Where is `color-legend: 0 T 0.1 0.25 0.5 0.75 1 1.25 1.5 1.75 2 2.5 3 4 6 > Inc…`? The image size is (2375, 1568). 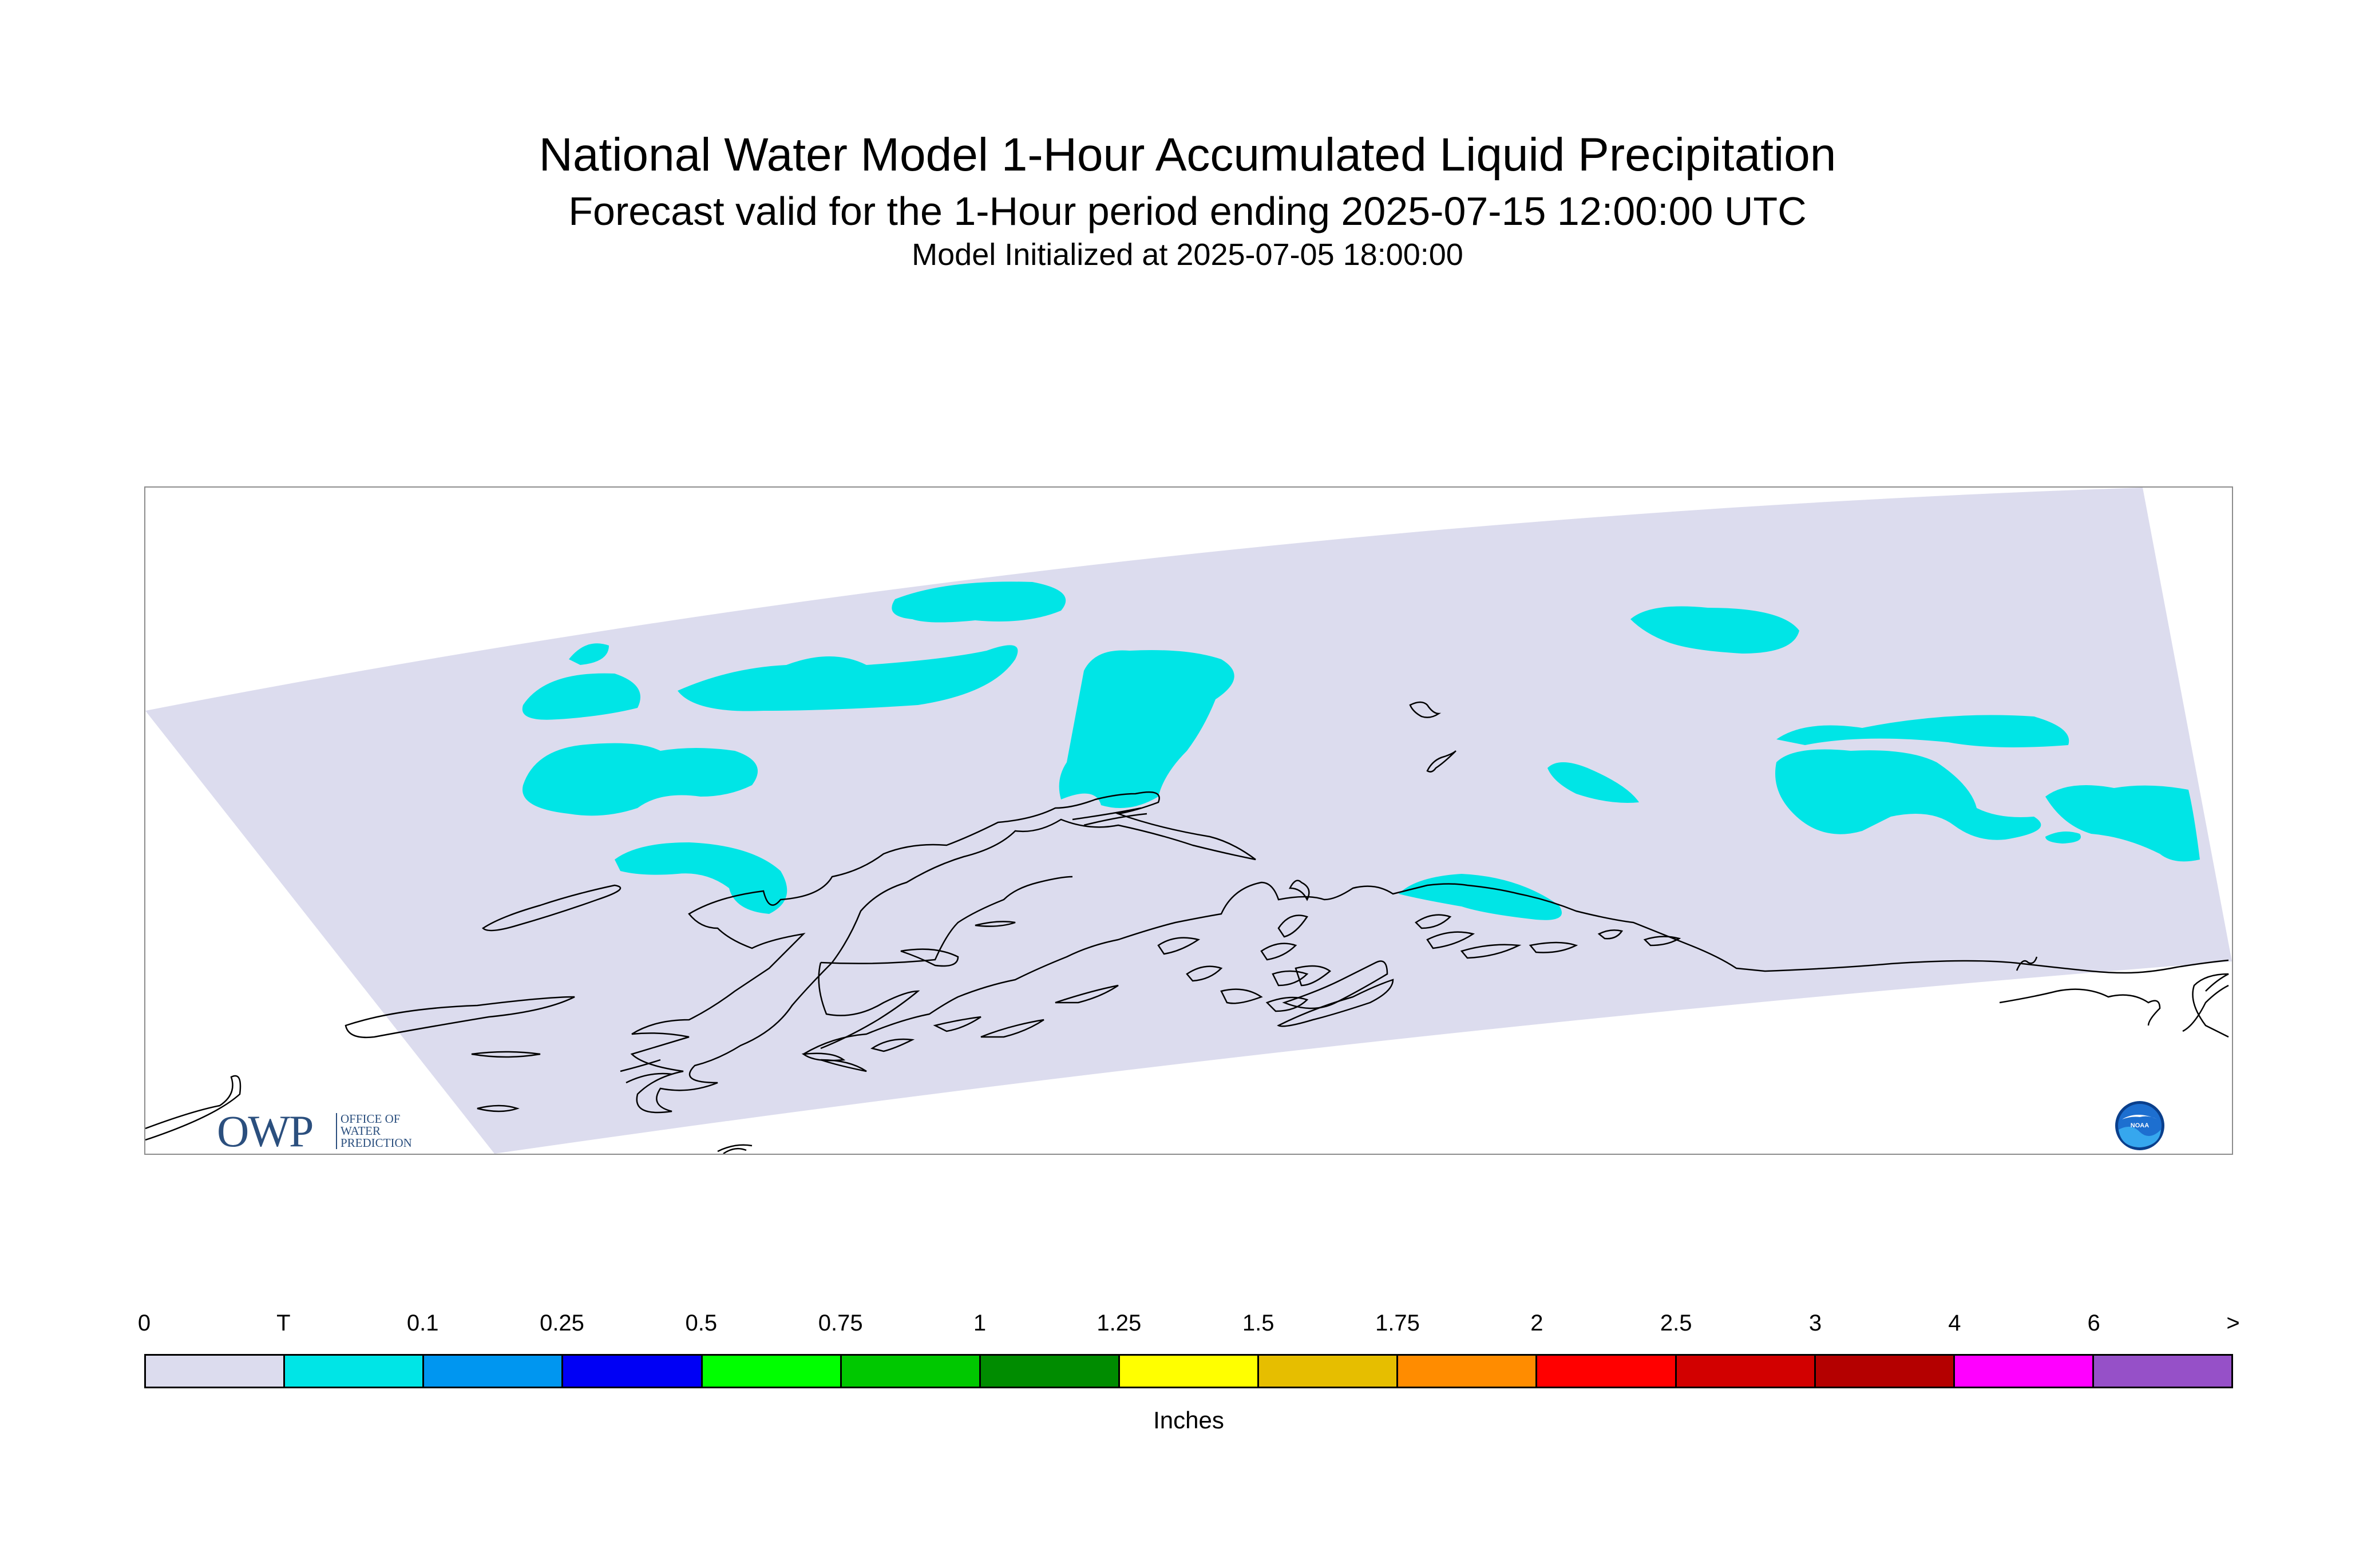 color-legend: 0 T 0.1 0.25 0.5 0.75 1 1.25 1.5 1.75 2 2.5 3 4 6 > Inc… is located at coordinates (1189, 1382).